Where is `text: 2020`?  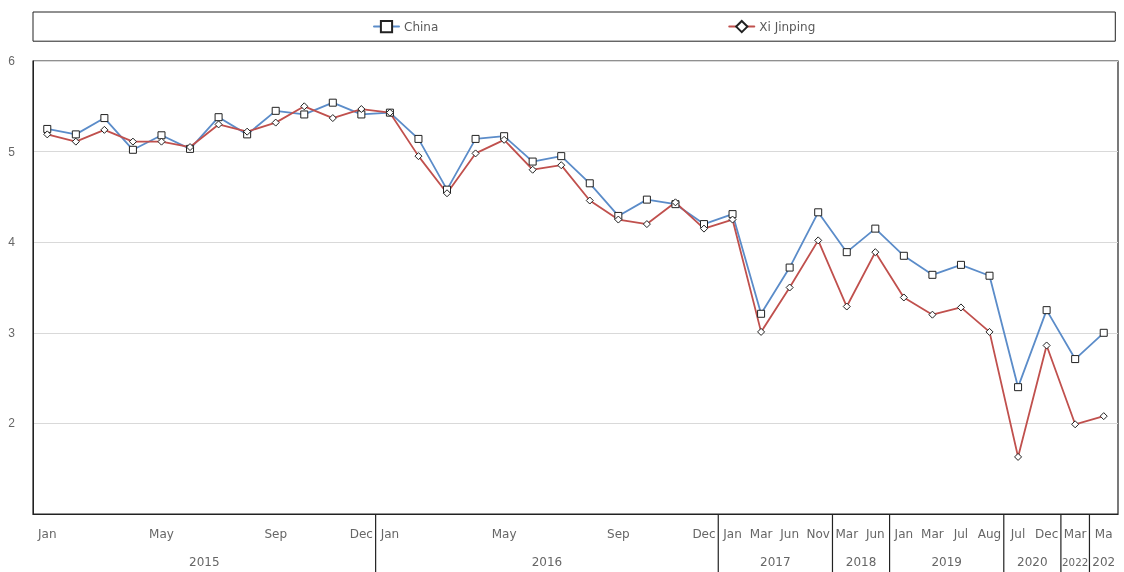
text: 2020 is located at coordinates (1032, 562).